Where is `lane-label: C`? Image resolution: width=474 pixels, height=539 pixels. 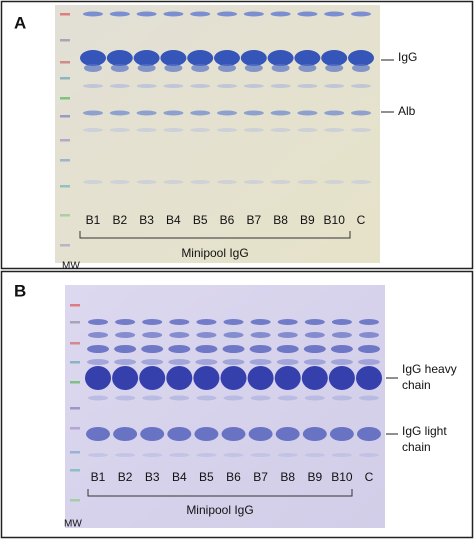
lane-label: C is located at coordinates (361, 220).